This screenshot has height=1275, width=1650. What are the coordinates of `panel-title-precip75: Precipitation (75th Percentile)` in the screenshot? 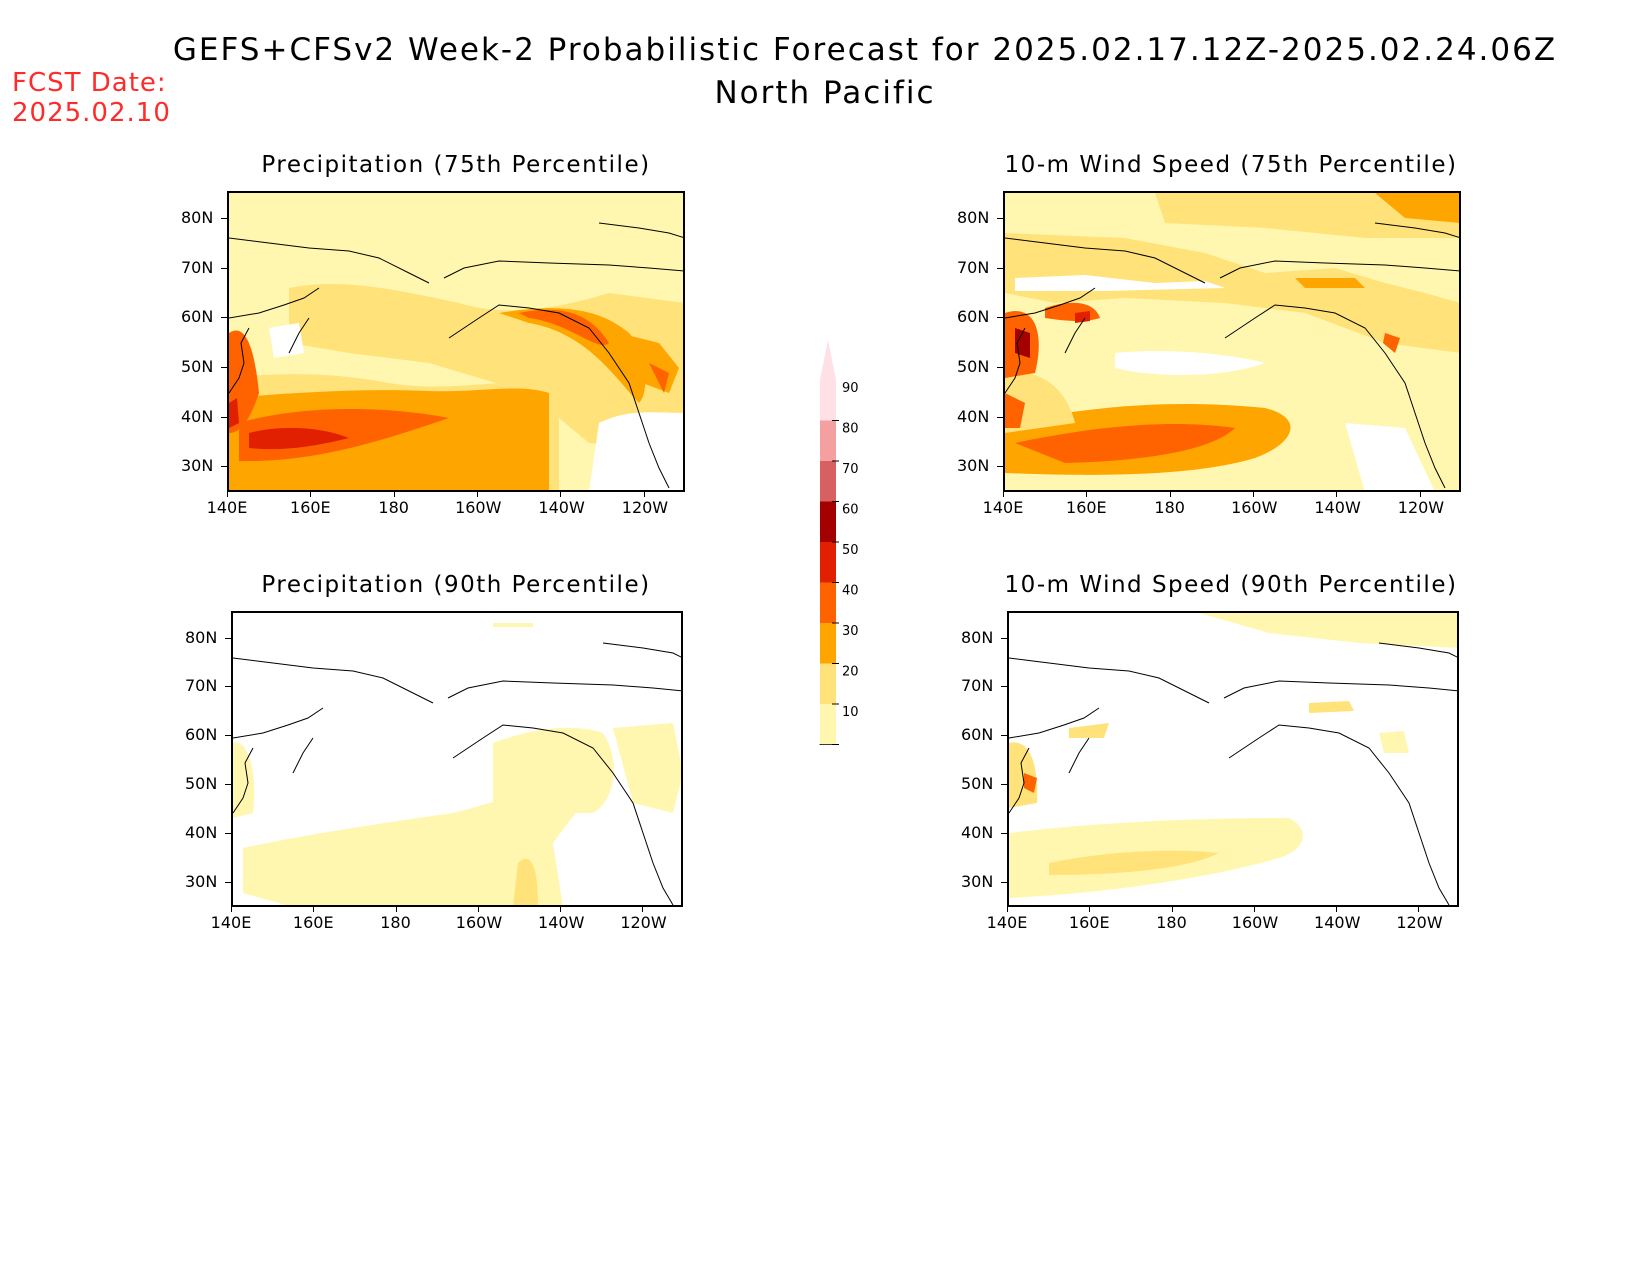 It's located at (456, 165).